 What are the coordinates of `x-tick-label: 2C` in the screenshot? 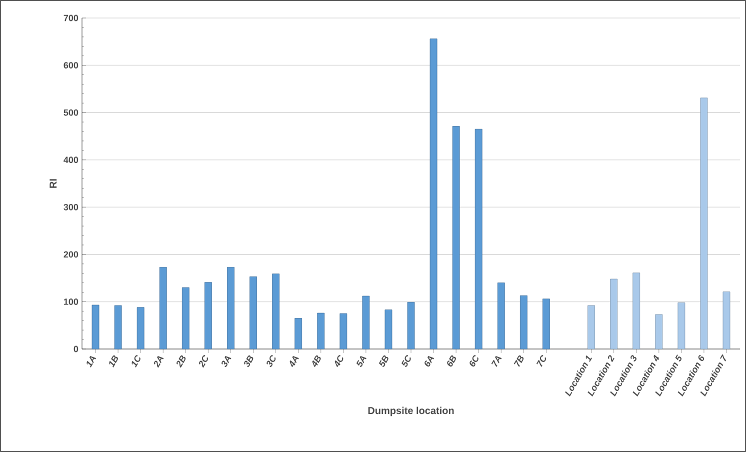 It's located at (203, 361).